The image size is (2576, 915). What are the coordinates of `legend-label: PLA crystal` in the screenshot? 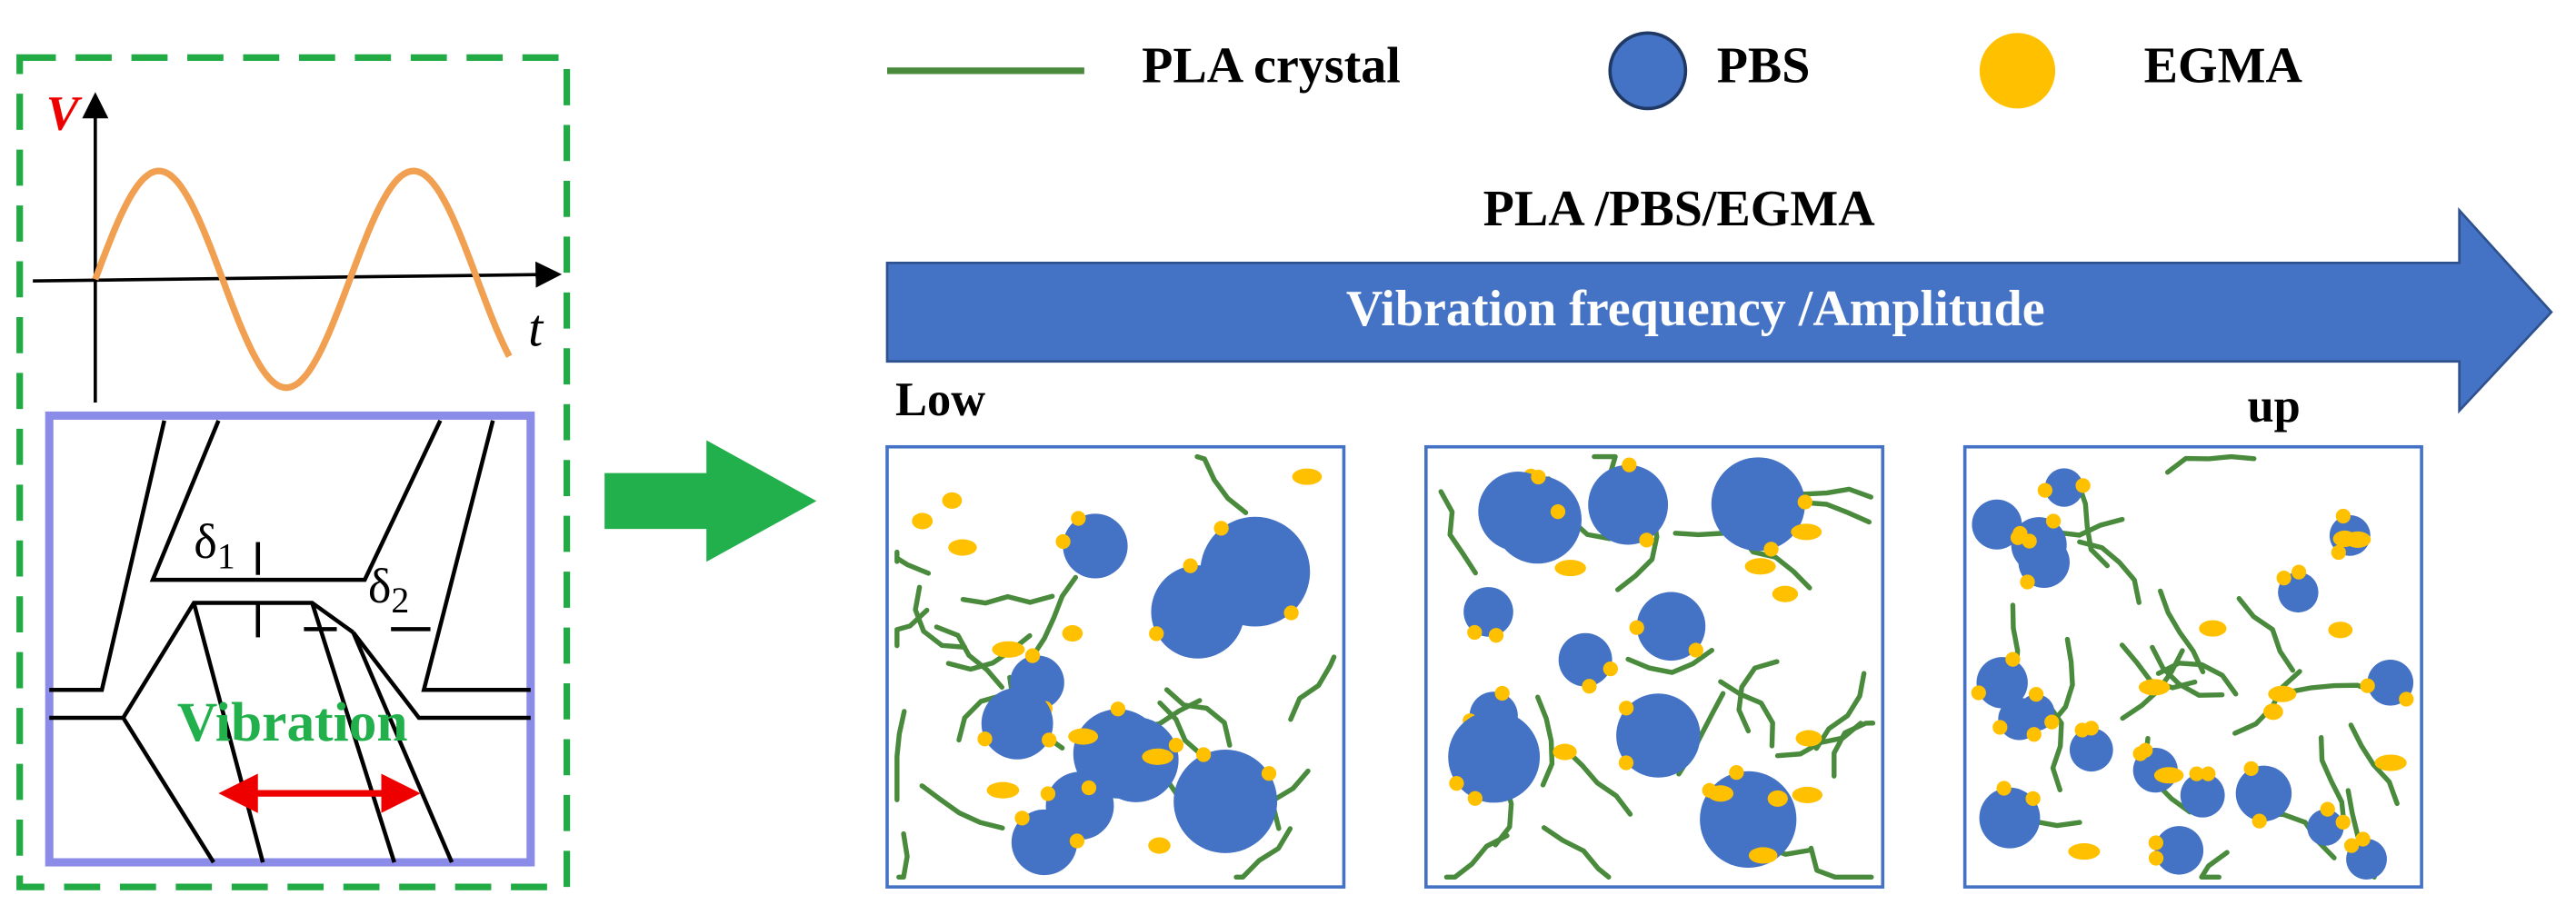 It's located at (1271, 66).